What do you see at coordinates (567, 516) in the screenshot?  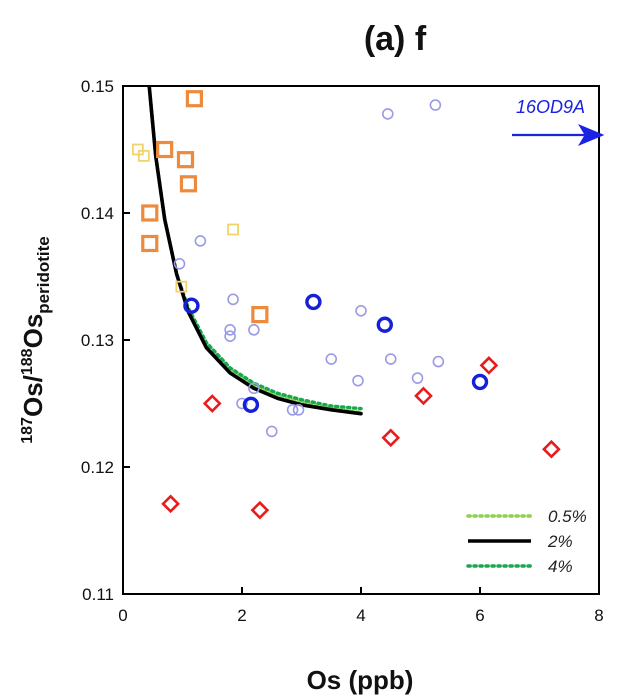 I see `legend-label-05: 0.5%` at bounding box center [567, 516].